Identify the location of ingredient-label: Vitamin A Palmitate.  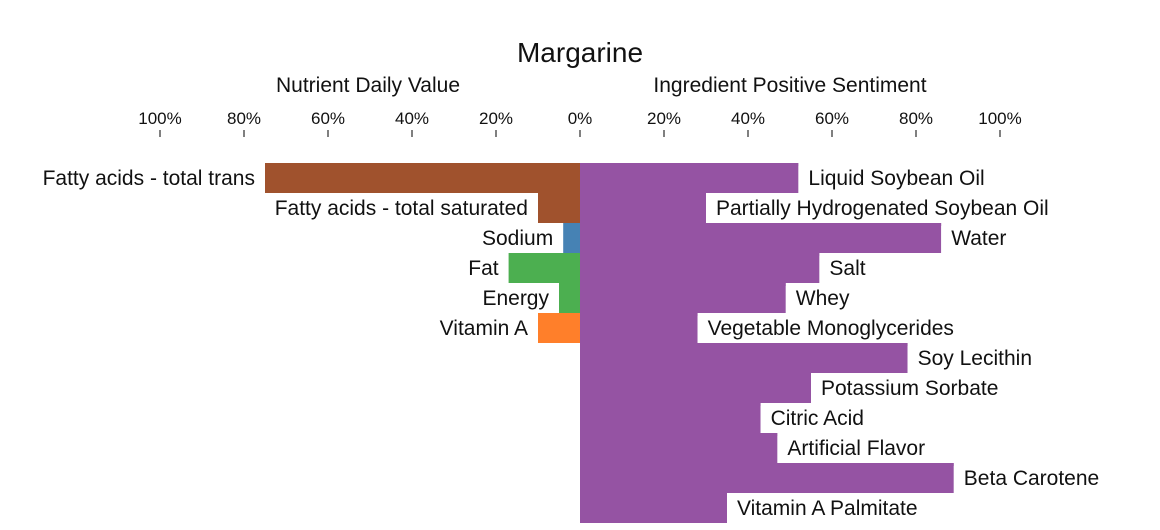
(827, 508).